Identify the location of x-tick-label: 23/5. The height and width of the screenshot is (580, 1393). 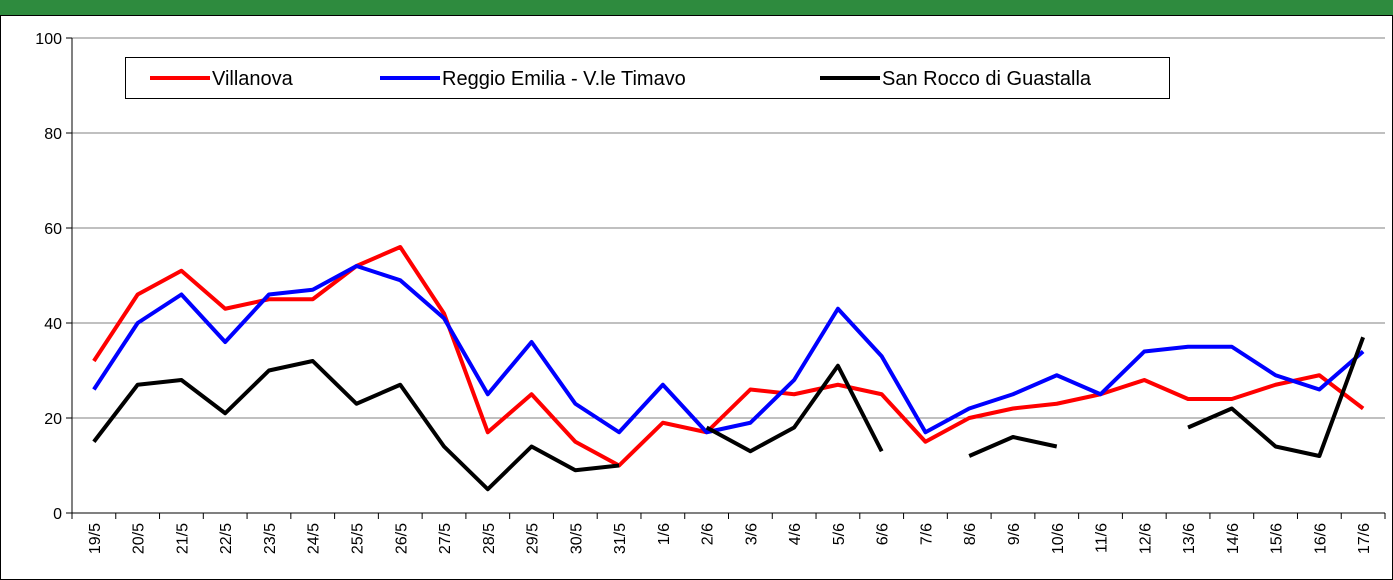
(270, 538).